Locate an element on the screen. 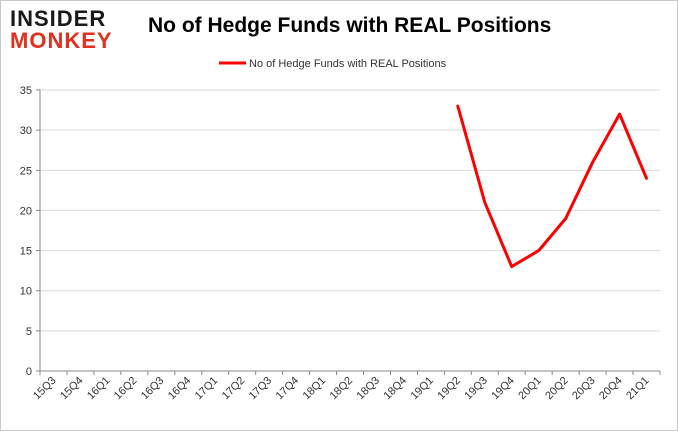 Image resolution: width=678 pixels, height=431 pixels. x-tick-label-17Q1: 17Q1 is located at coordinates (207, 389).